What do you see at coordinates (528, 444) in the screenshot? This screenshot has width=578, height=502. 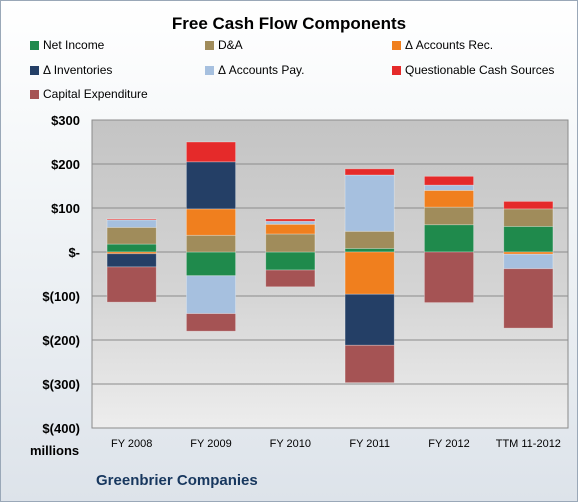 I see `x-tick-label: TTM 11-2012` at bounding box center [528, 444].